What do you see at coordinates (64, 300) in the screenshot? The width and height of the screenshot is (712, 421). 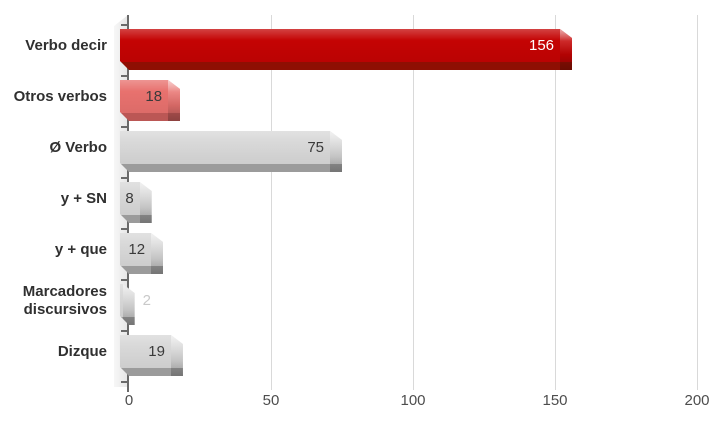 I see `category-label-marcadores-discursivos: Marcadores discursivos` at bounding box center [64, 300].